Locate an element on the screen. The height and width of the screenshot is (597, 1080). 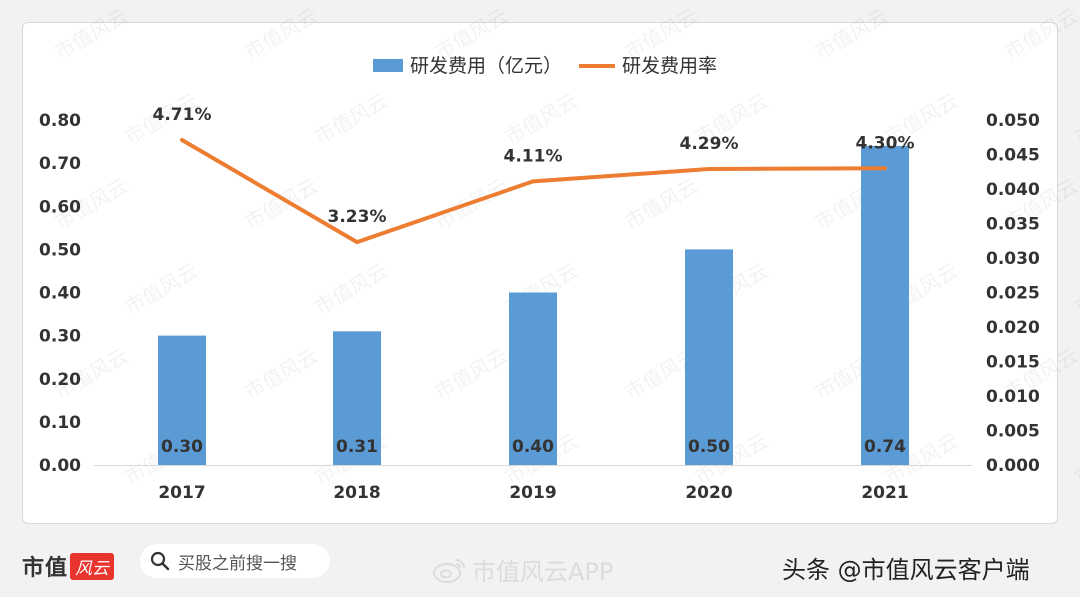
x-axis-tick-label: 2020 is located at coordinates (708, 493).